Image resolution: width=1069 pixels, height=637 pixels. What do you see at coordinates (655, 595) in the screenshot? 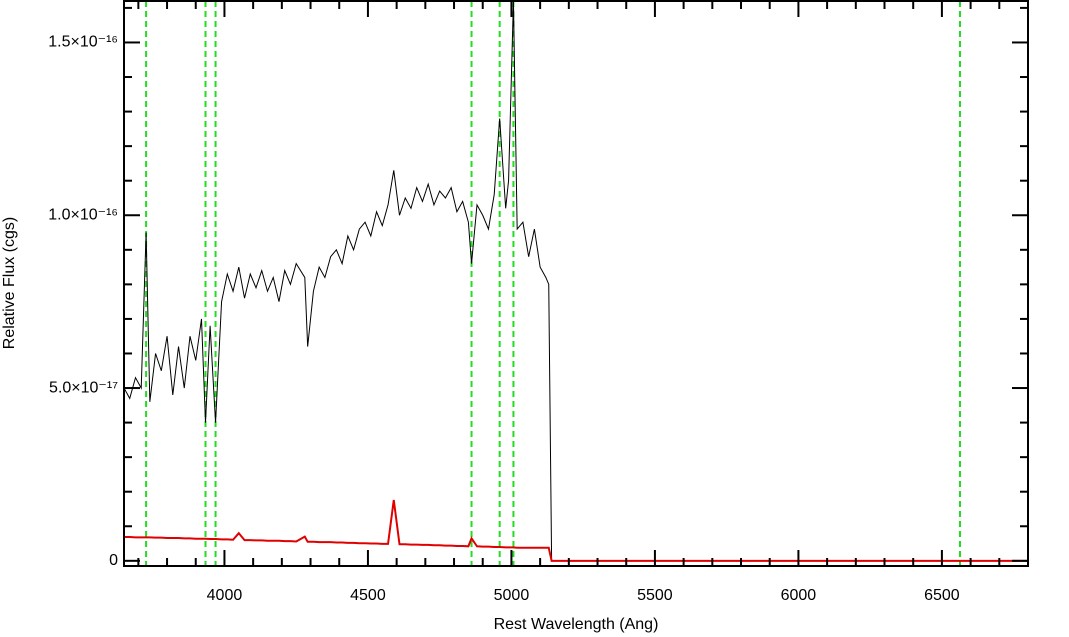
I see `x-tick-label: 5500` at bounding box center [655, 595].